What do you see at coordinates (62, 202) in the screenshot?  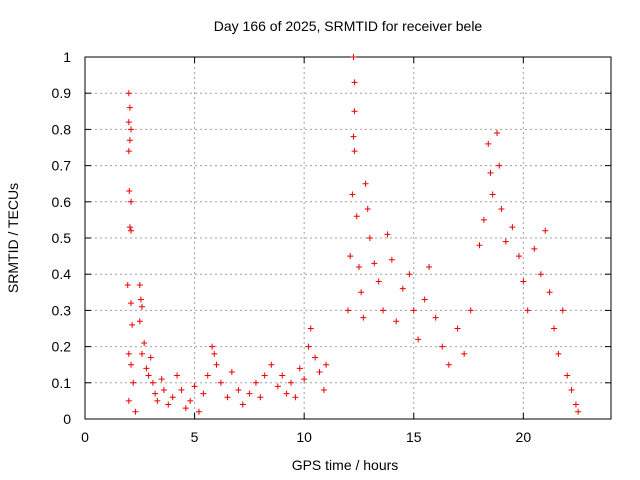 I see `y-tick-label: 0.6` at bounding box center [62, 202].